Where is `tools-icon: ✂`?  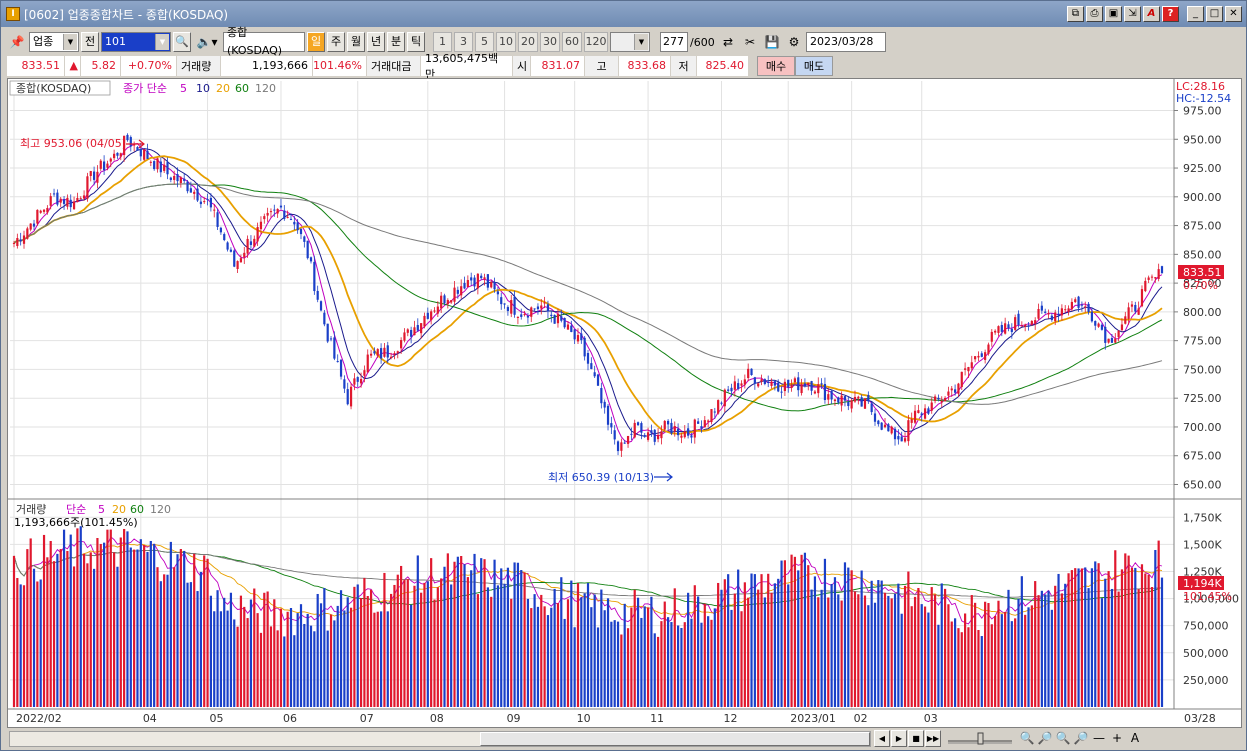 tools-icon: ✂ is located at coordinates (750, 42).